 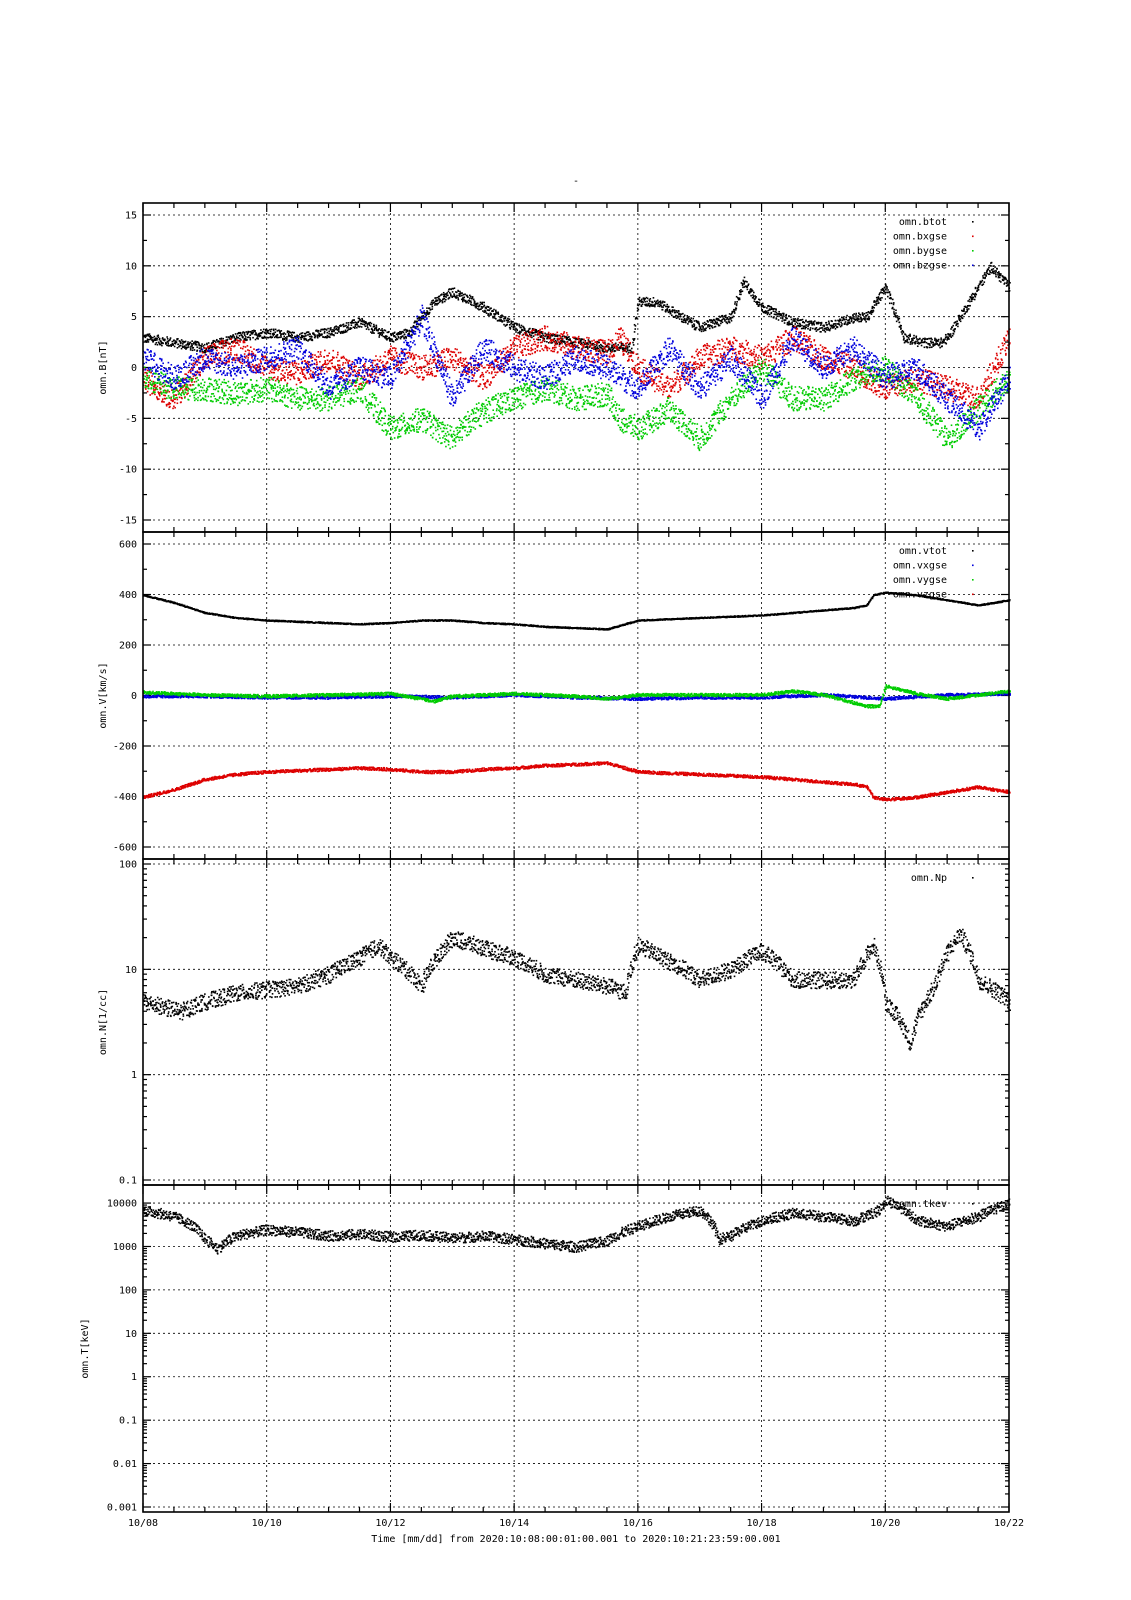 What do you see at coordinates (576, 181) in the screenshot?
I see `chart-title: -` at bounding box center [576, 181].